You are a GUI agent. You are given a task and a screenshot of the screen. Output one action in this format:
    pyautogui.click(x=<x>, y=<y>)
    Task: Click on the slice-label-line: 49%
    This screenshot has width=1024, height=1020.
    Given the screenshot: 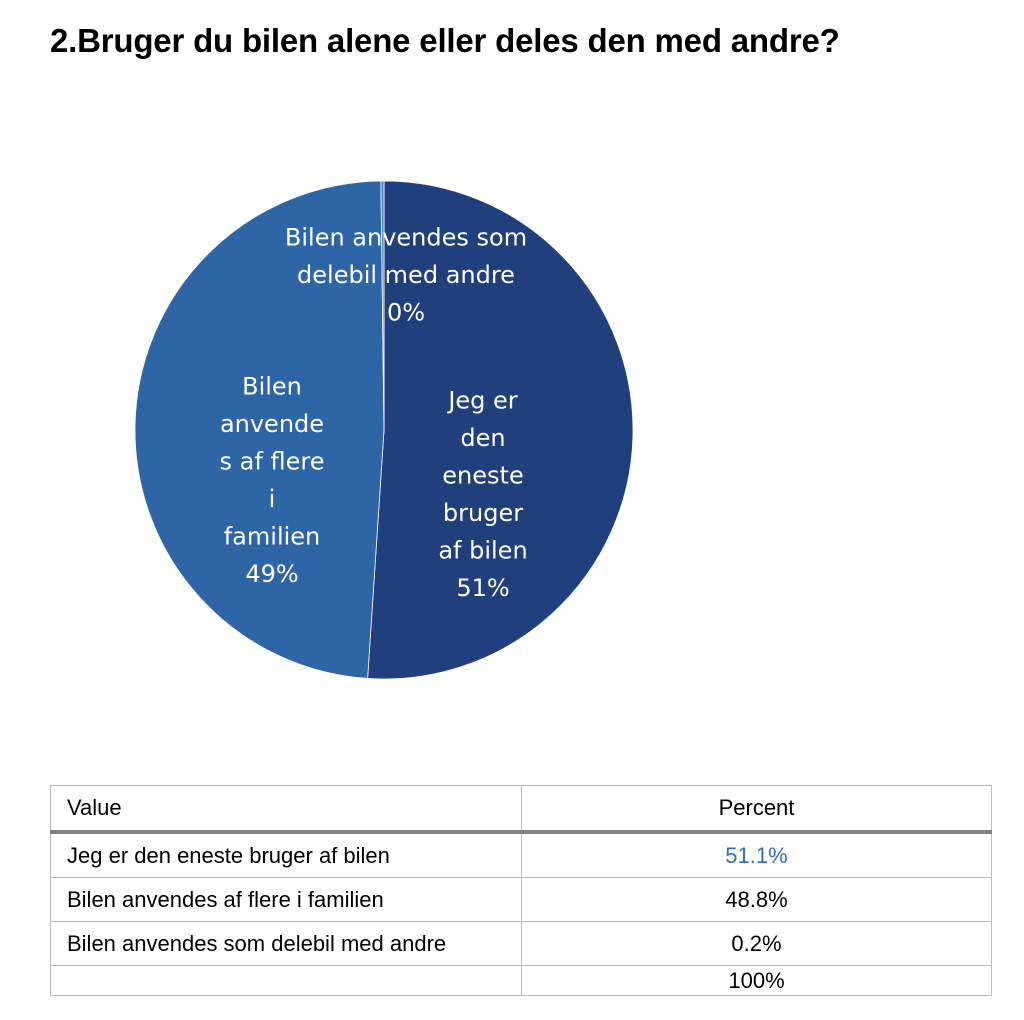 What is the action you would take?
    pyautogui.click(x=271, y=574)
    